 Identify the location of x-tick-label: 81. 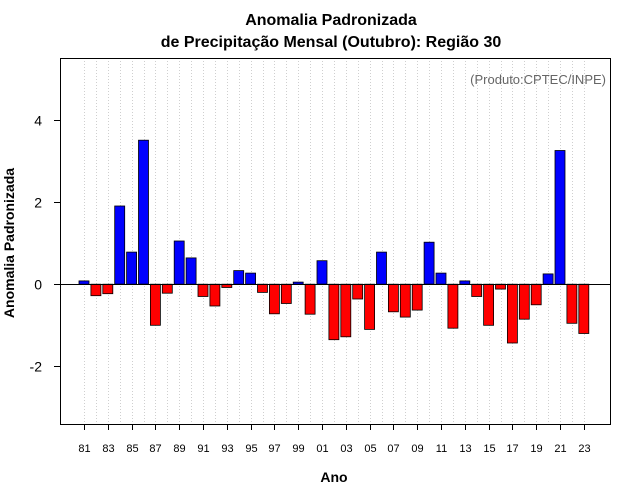
(84, 449).